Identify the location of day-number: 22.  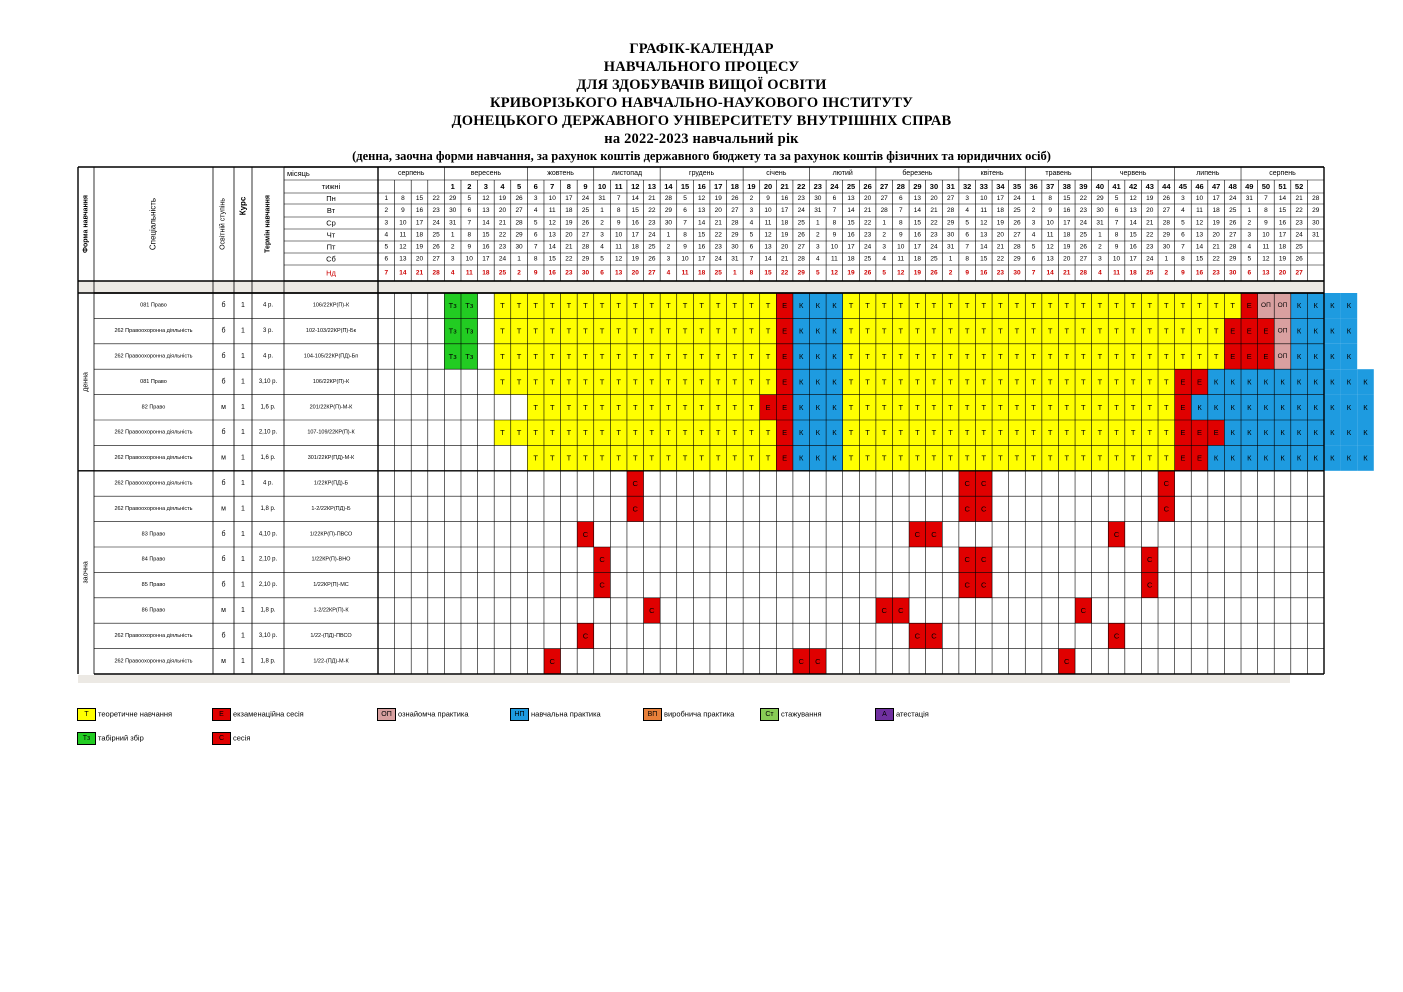
(1001, 259).